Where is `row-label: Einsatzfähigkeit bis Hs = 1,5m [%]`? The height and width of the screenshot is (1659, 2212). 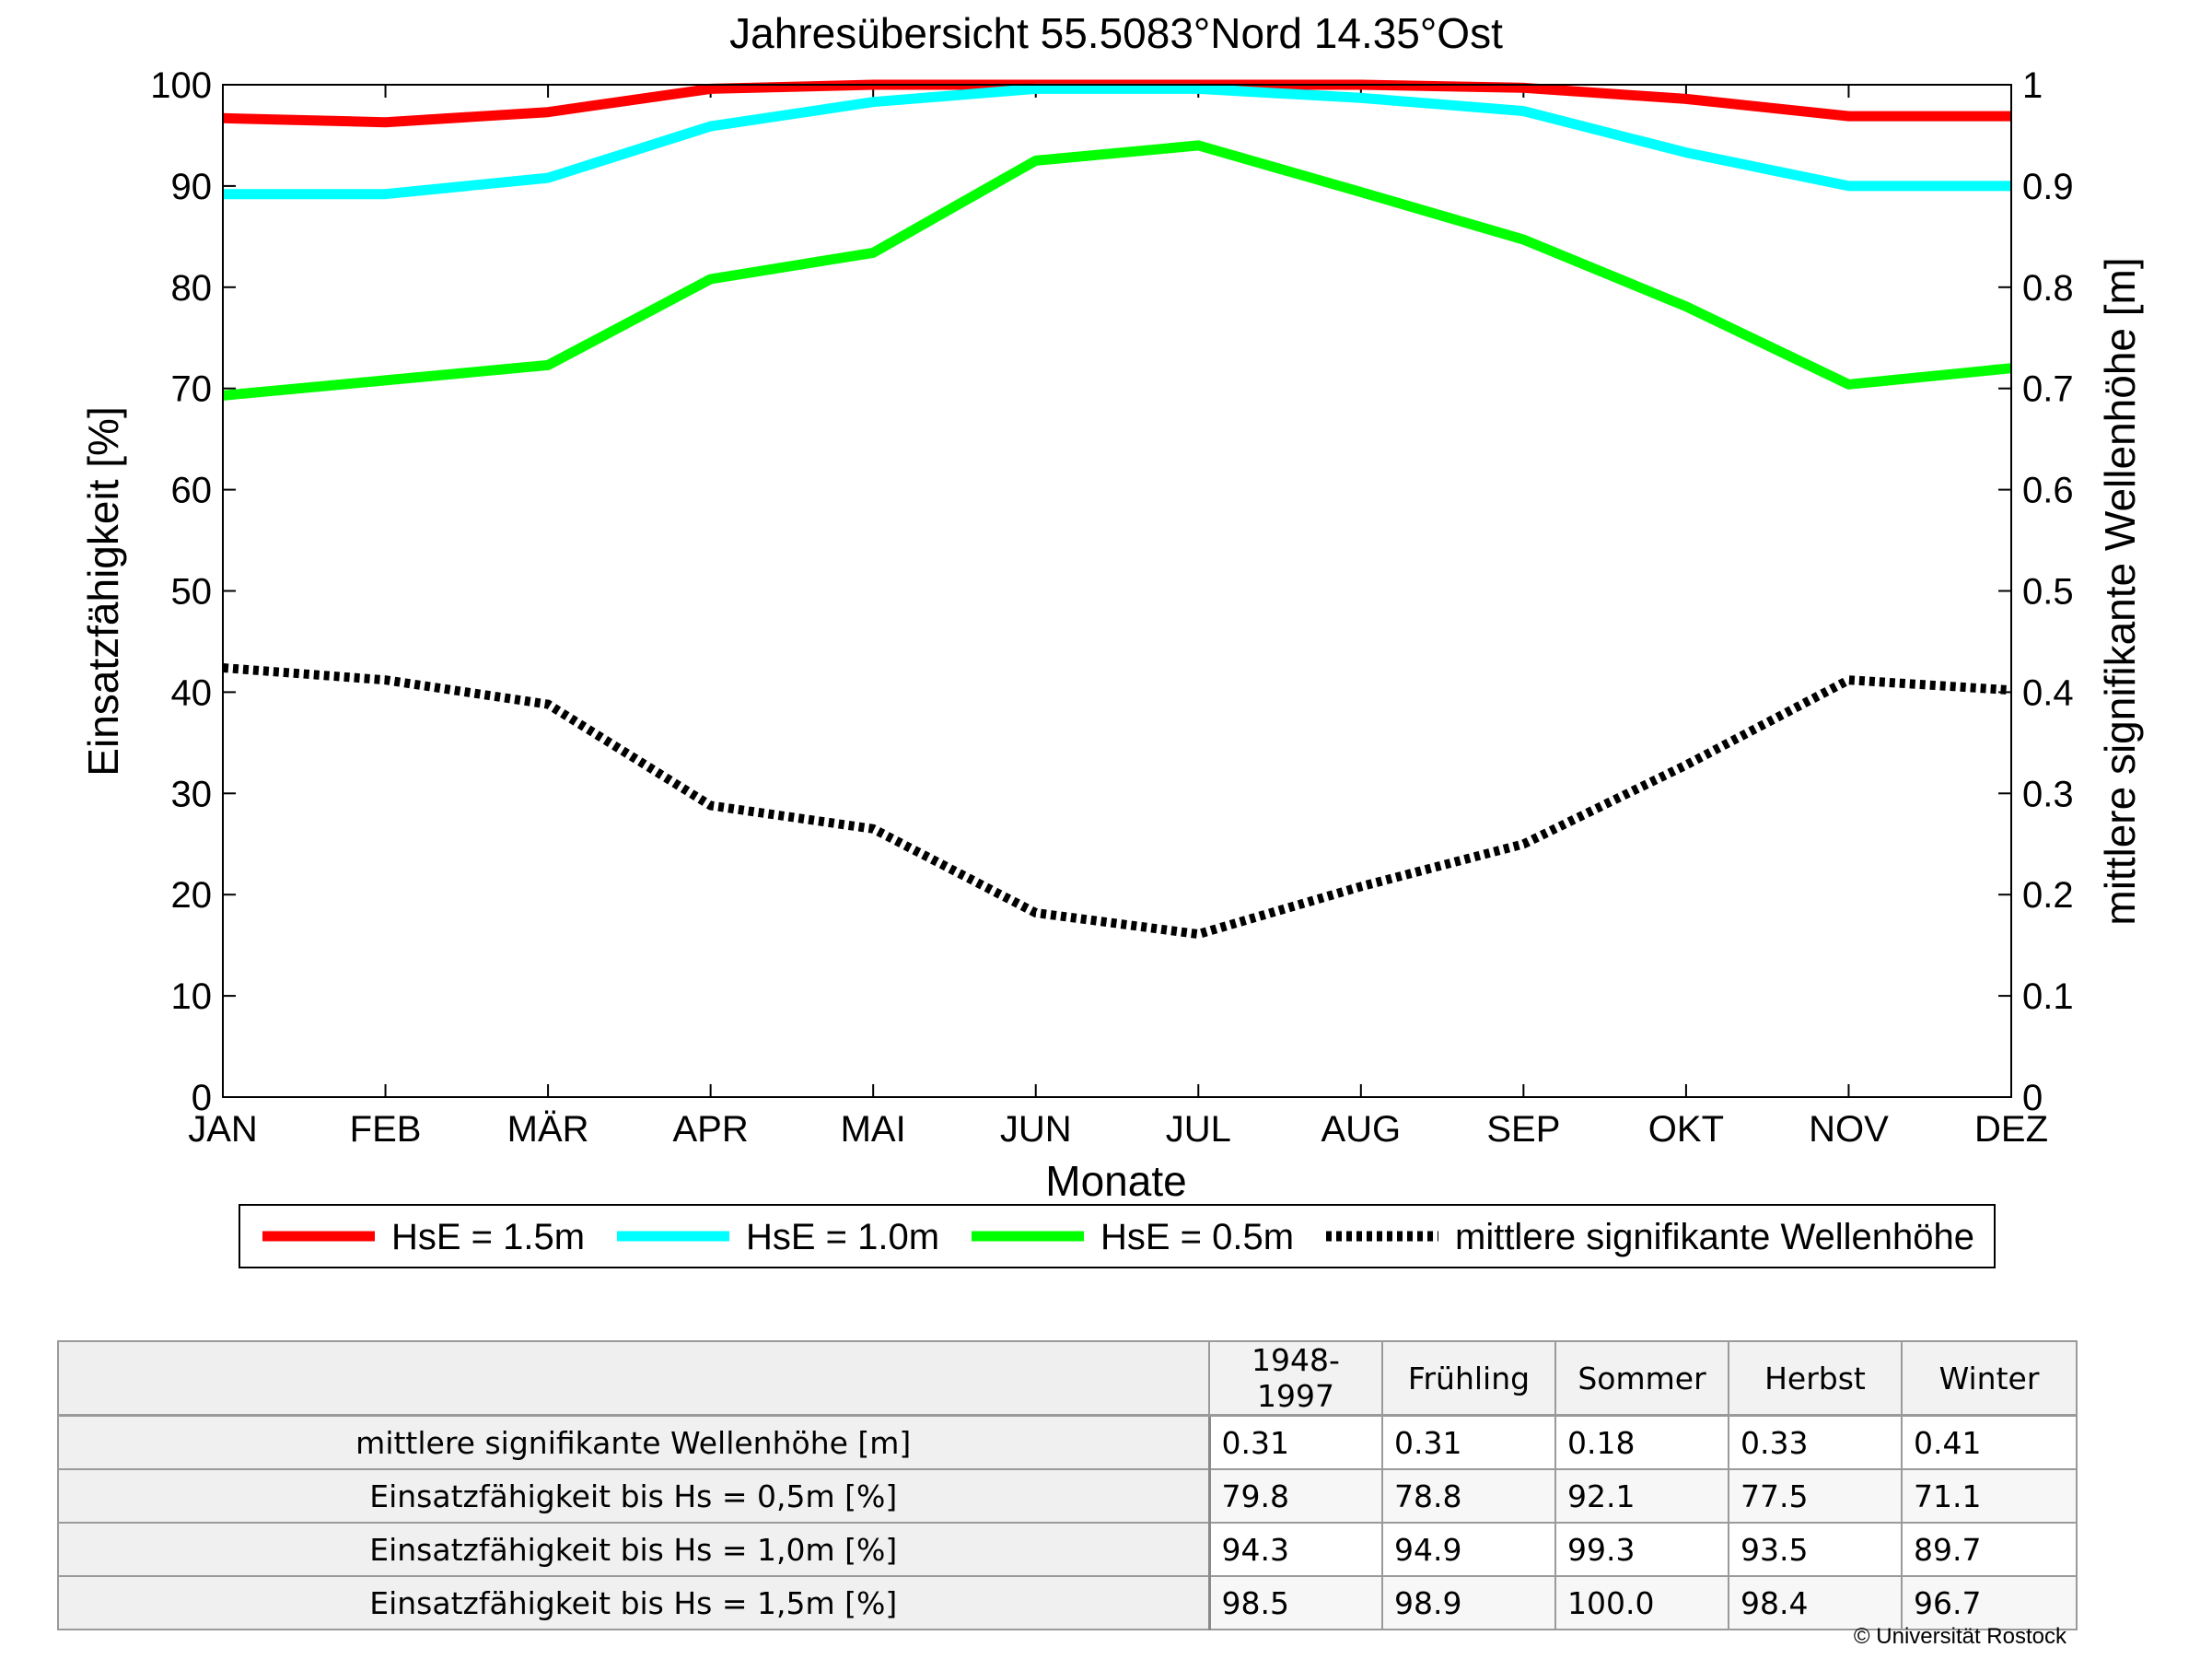 row-label: Einsatzfähigkeit bis Hs = 1,5m [%] is located at coordinates (634, 1602).